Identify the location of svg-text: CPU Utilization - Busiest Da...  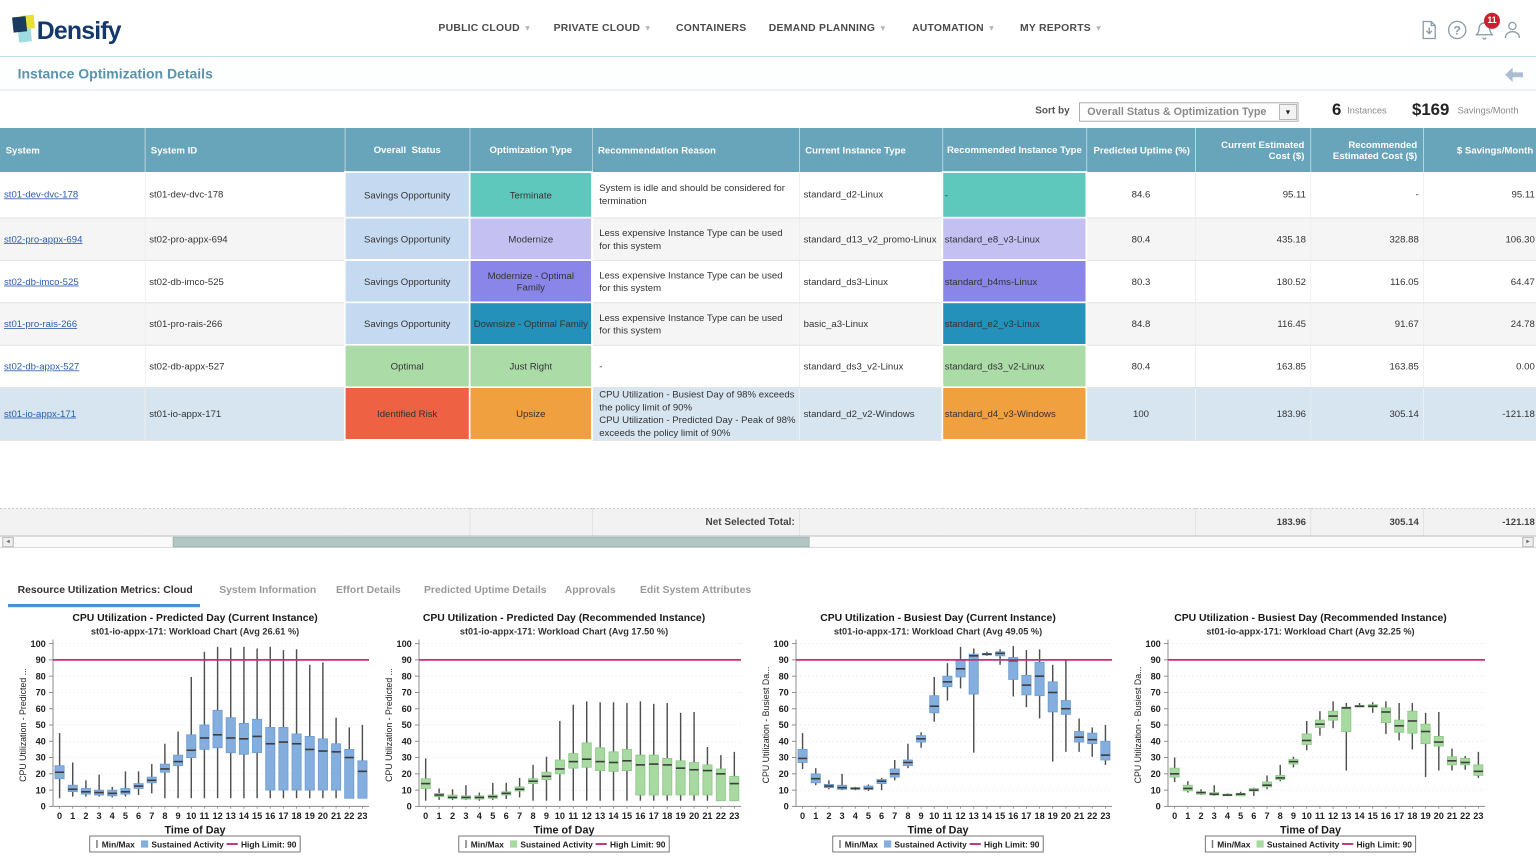
(766, 725).